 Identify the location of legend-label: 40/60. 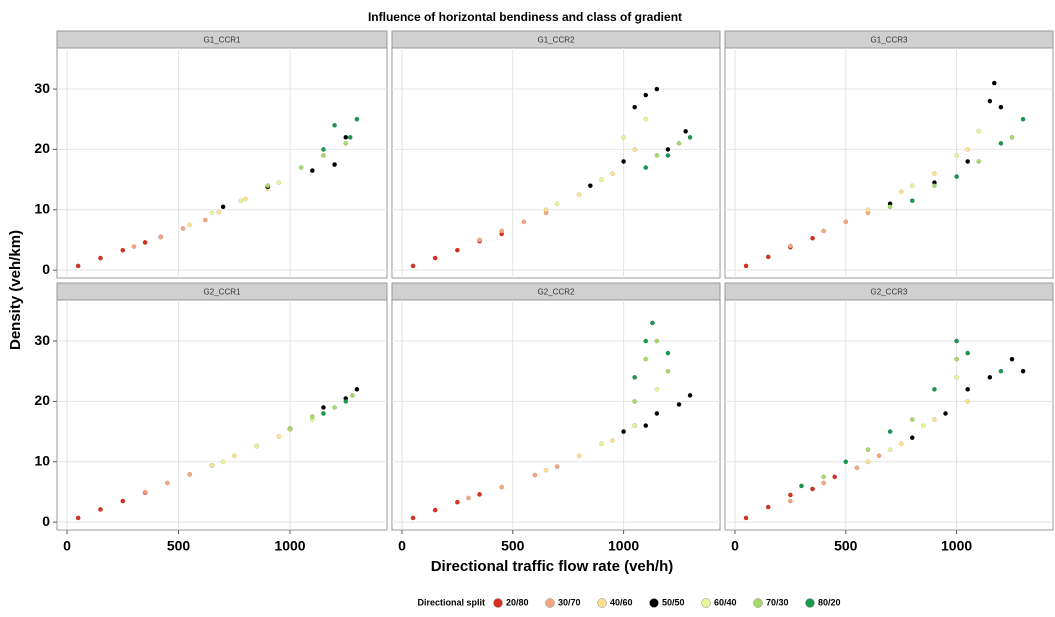
(621, 602).